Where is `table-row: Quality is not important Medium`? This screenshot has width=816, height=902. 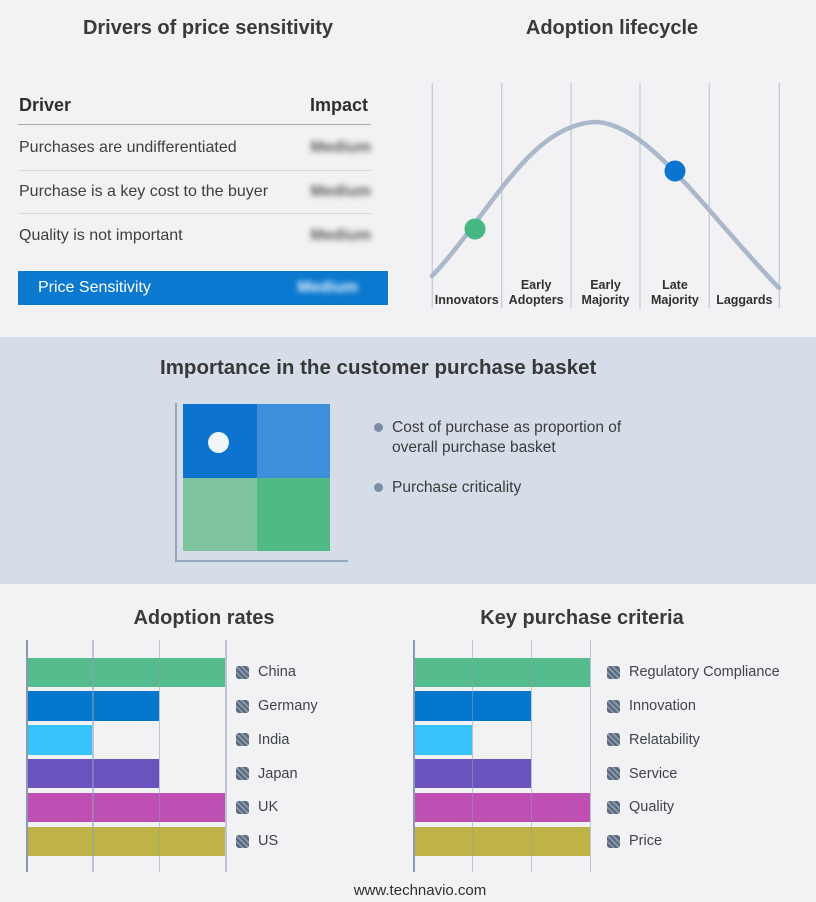
table-row: Quality is not important Medium is located at coordinates (195, 235).